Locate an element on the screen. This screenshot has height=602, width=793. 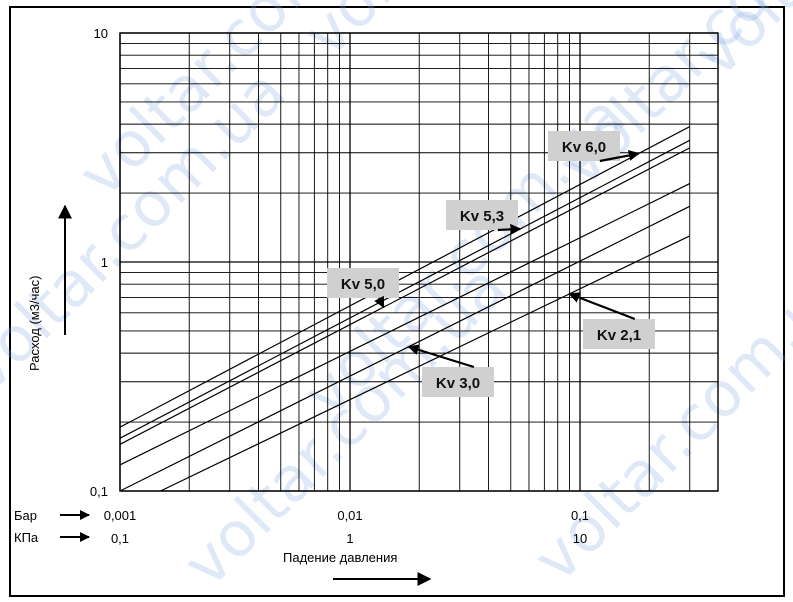
callout-label: Kv 2,1 is located at coordinates (619, 335).